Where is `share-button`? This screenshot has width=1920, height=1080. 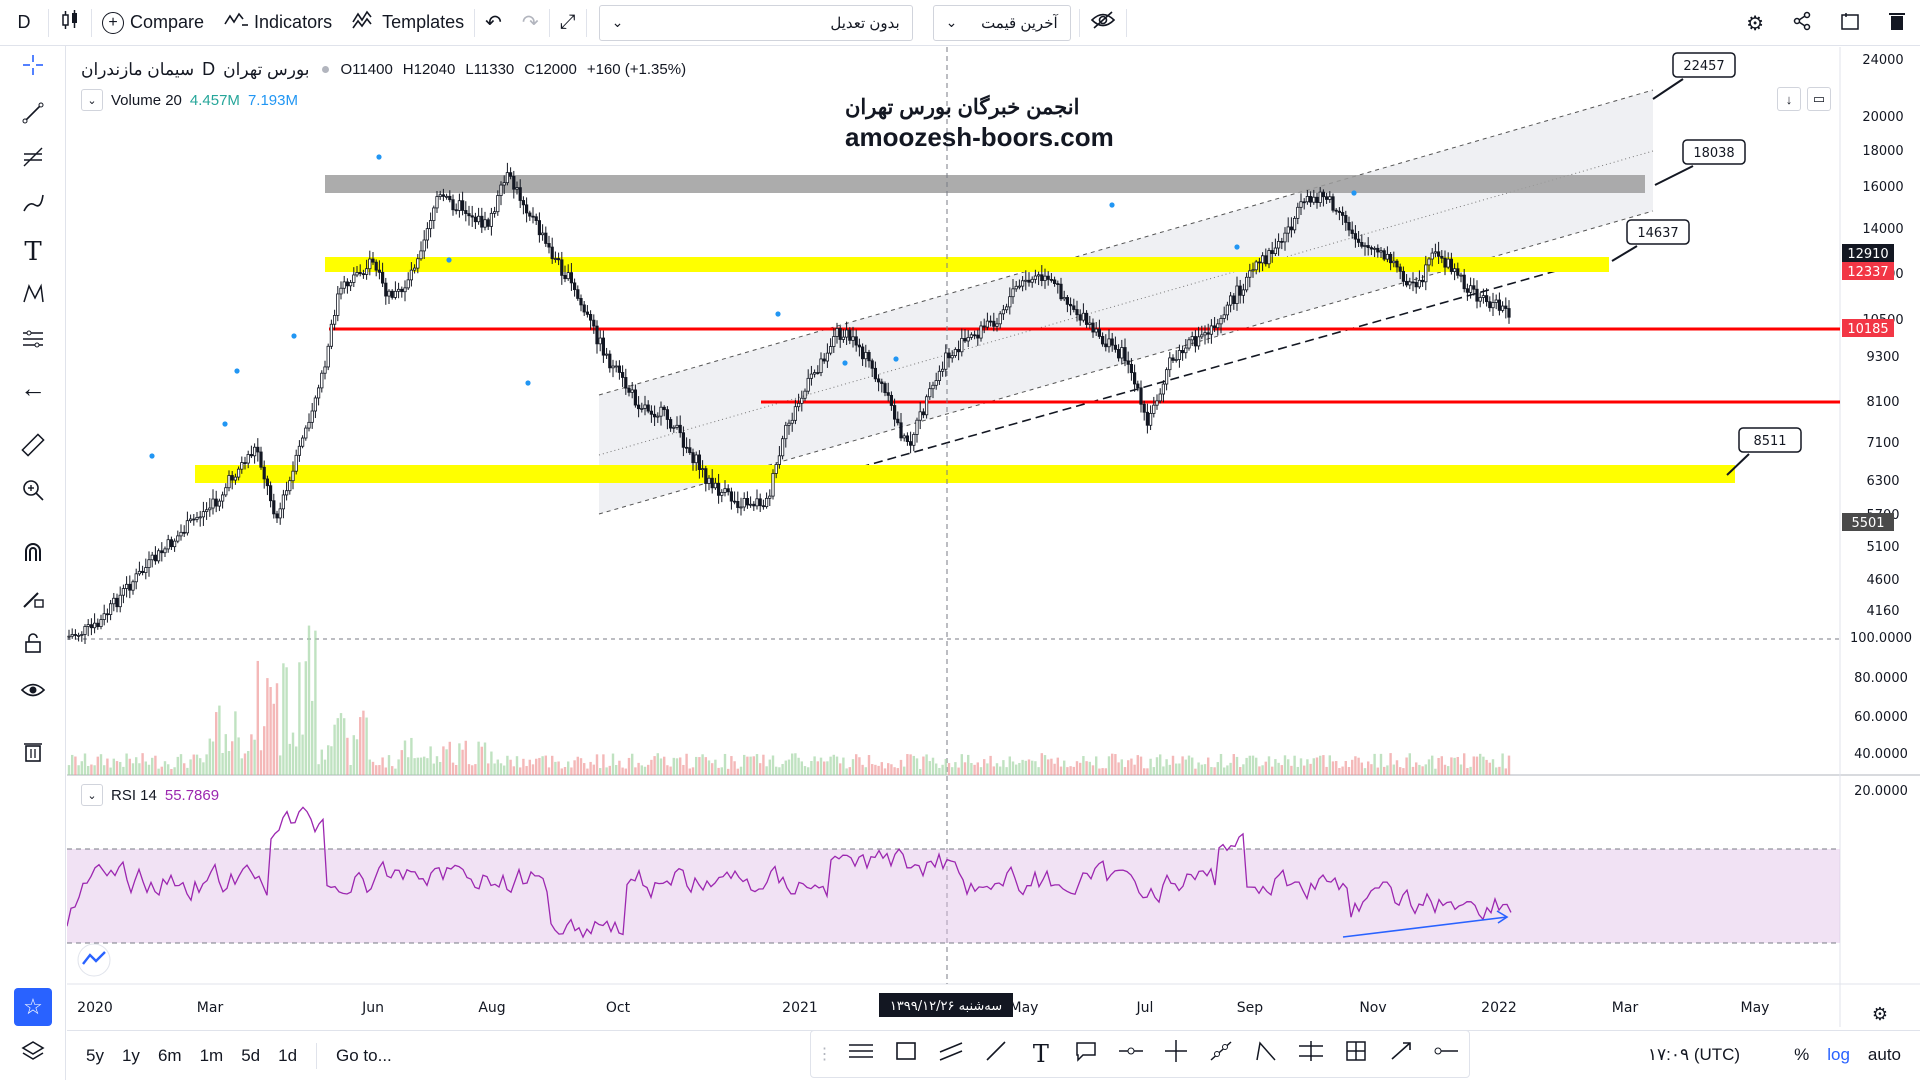
share-button is located at coordinates (1802, 23).